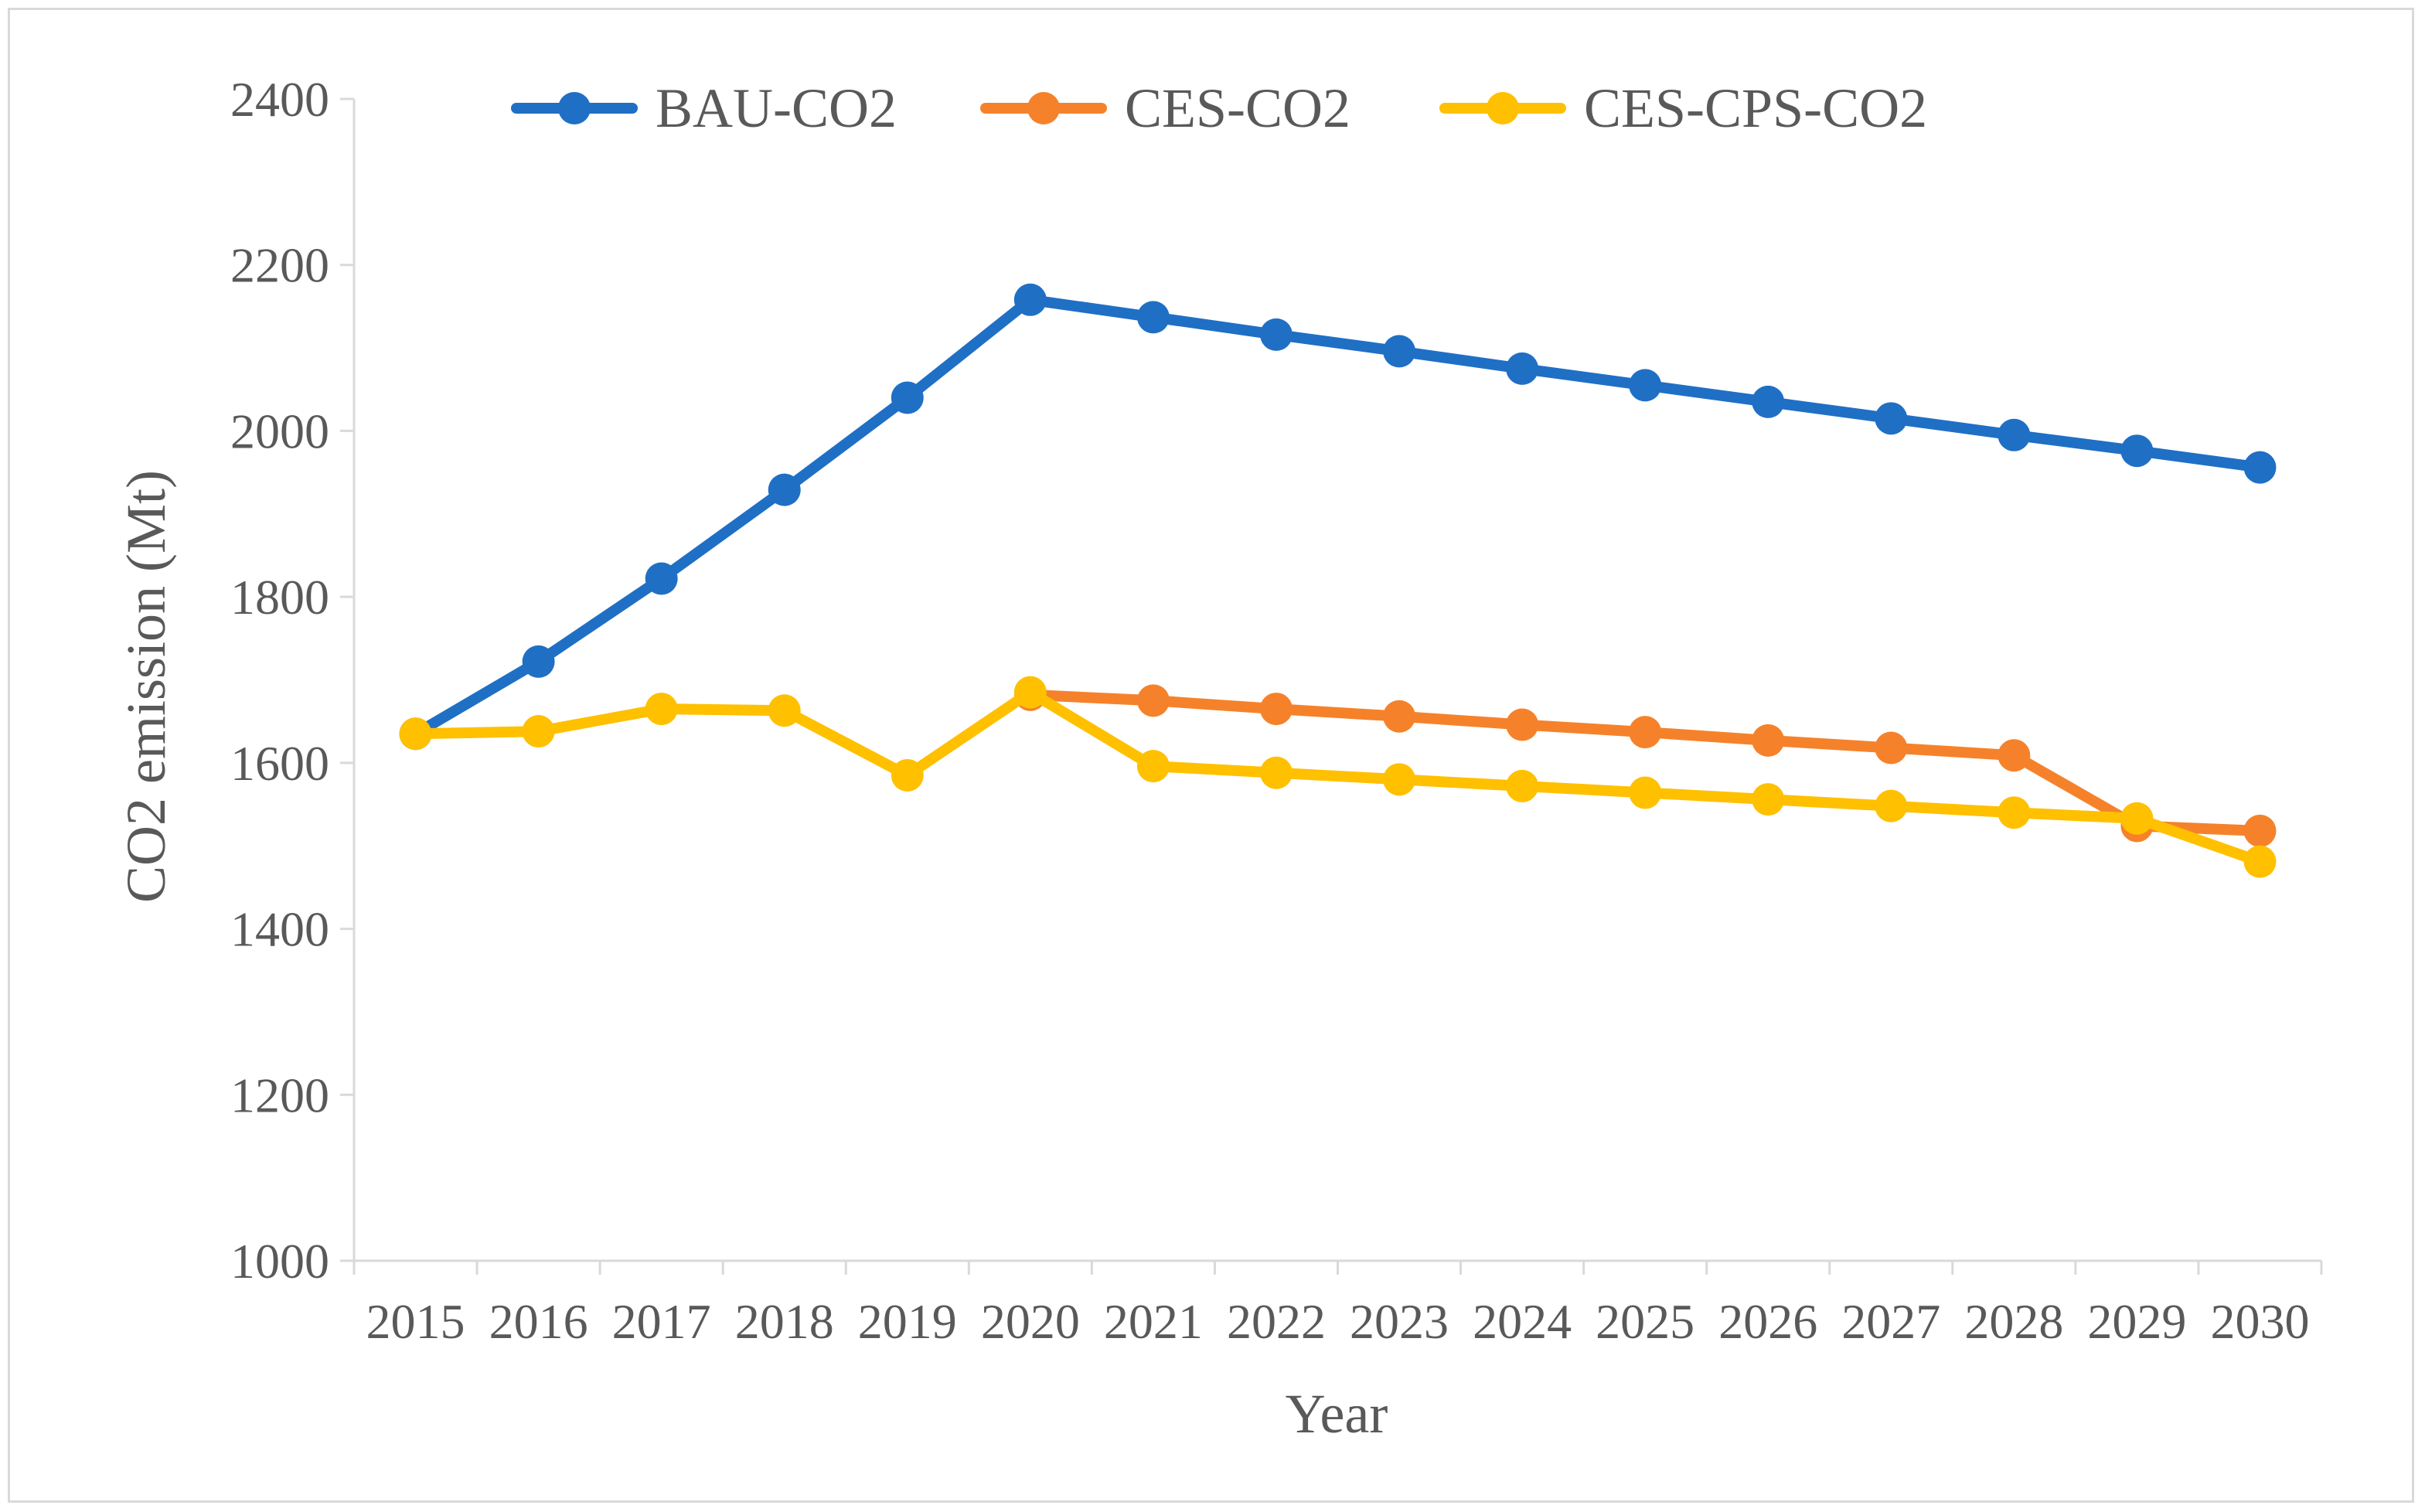 The height and width of the screenshot is (1512, 2425). I want to click on series-ces-cps-co2, so click(1338, 777).